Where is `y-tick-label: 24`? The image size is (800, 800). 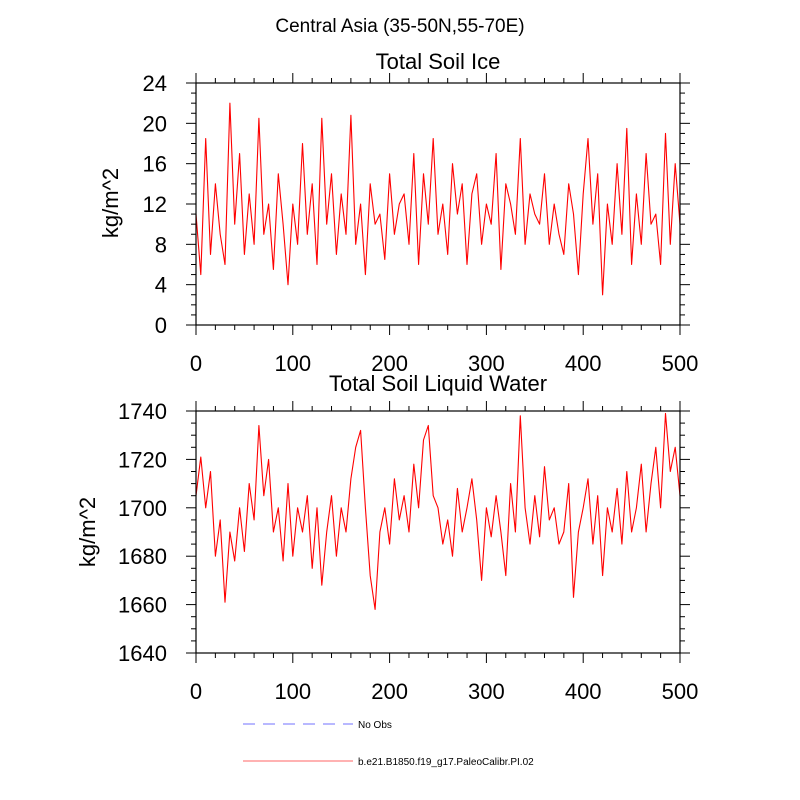
y-tick-label: 24 is located at coordinates (155, 83).